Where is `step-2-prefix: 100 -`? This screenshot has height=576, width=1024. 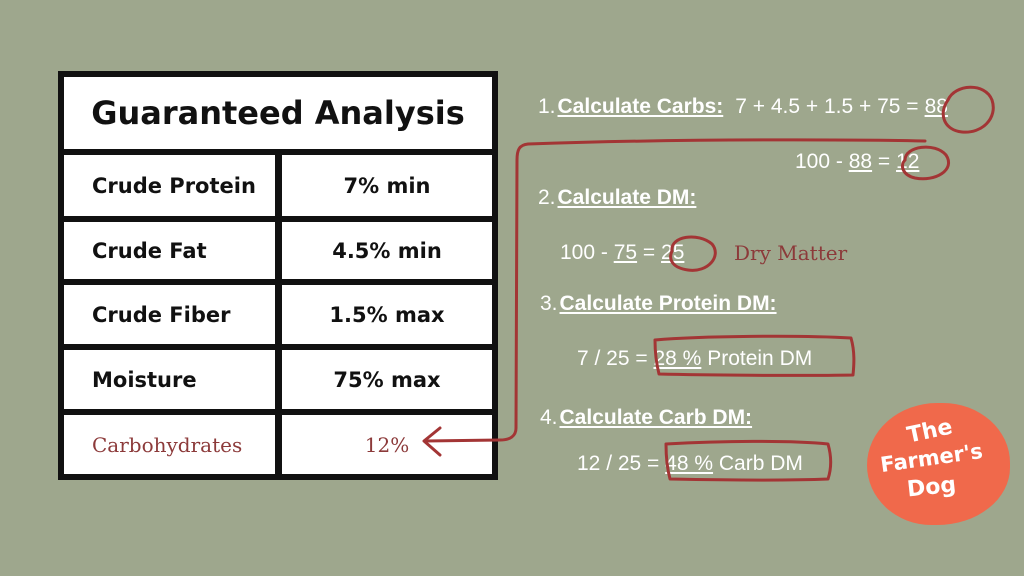
step-2-prefix: 100 - is located at coordinates (584, 252).